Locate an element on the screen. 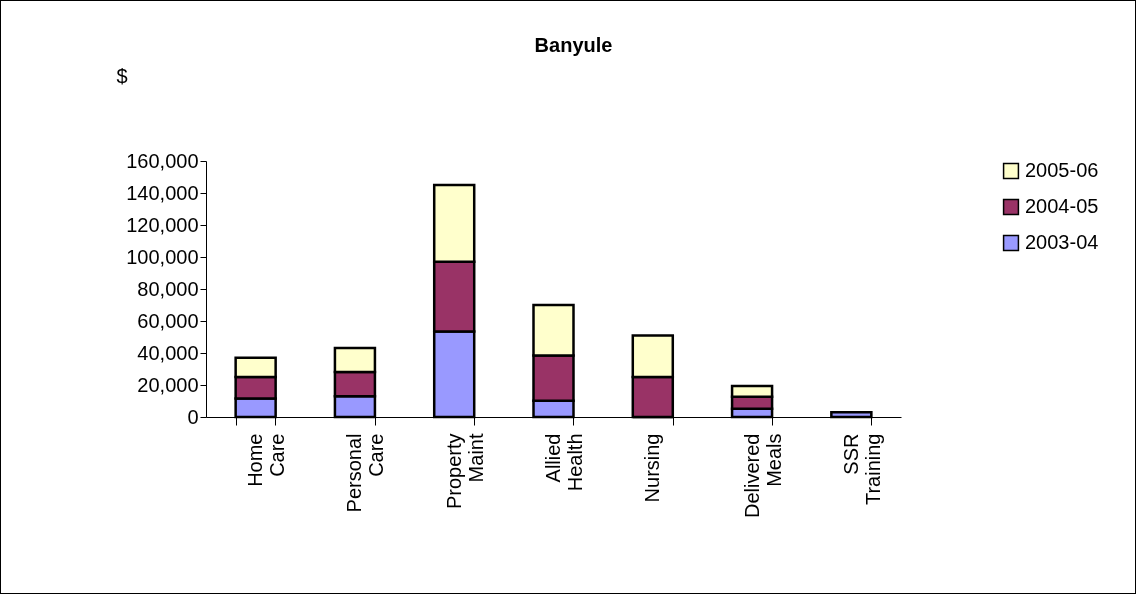 This screenshot has height=594, width=1136. x-tick-label: SSR Training is located at coordinates (861, 469).